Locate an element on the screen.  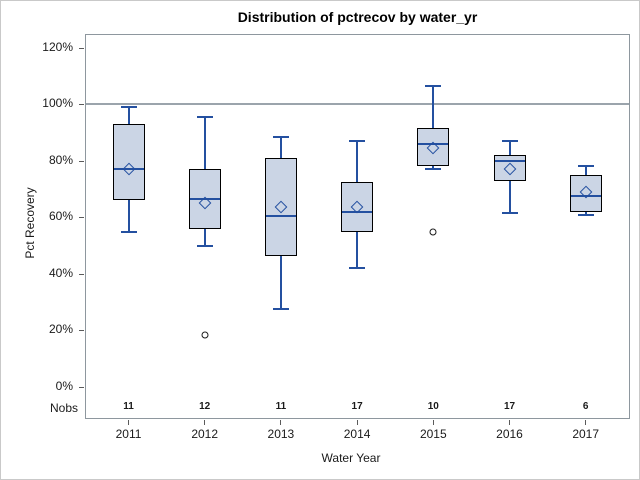
whisker-upper-cap-2016 is located at coordinates (509, 141).